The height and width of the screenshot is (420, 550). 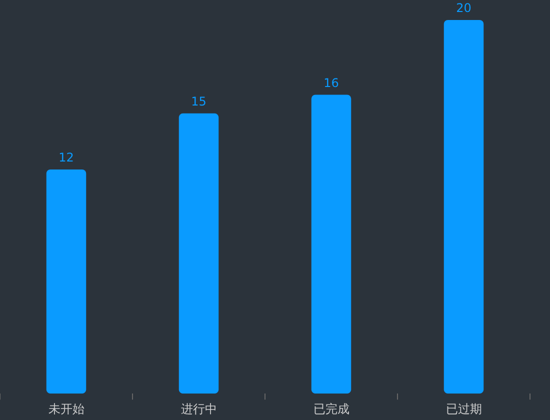 I want to click on data-label: 12, so click(x=66, y=157).